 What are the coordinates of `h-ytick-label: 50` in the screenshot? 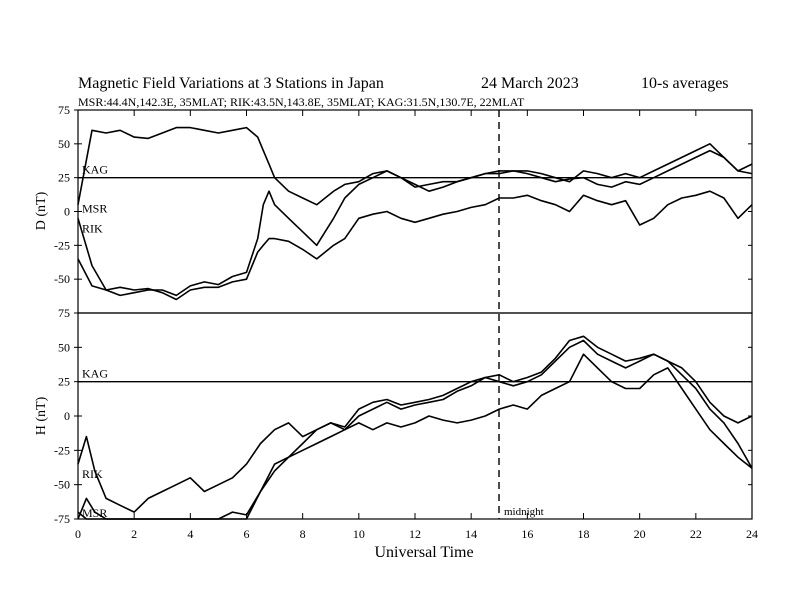 It's located at (64, 347).